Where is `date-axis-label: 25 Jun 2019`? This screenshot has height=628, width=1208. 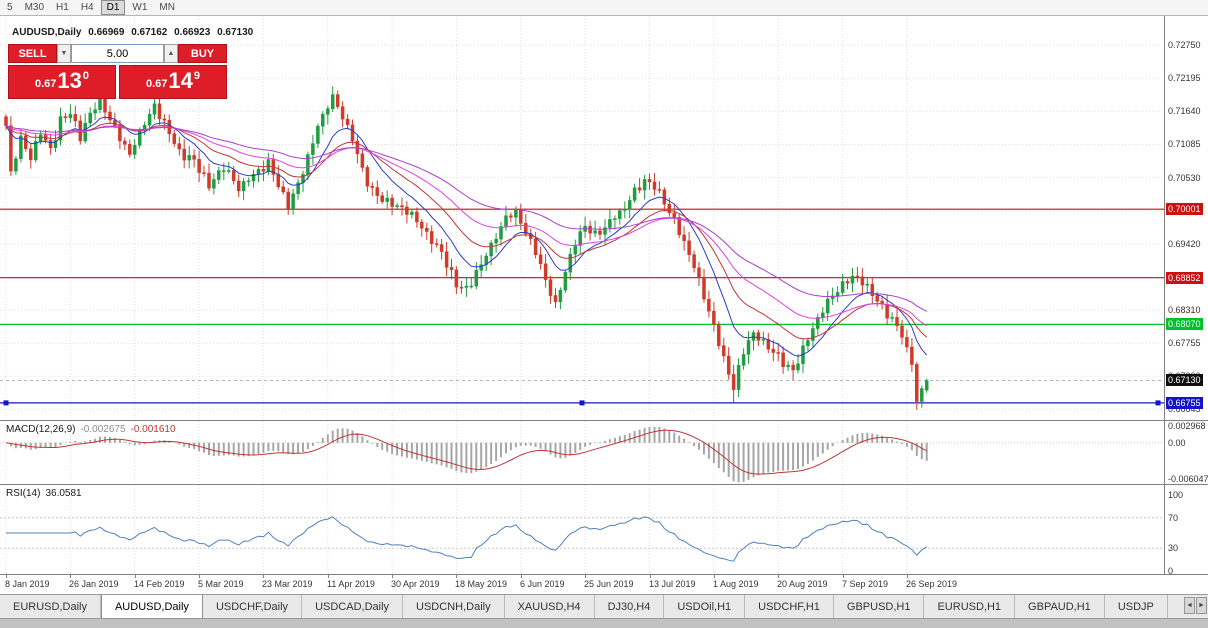 date-axis-label: 25 Jun 2019 is located at coordinates (609, 584).